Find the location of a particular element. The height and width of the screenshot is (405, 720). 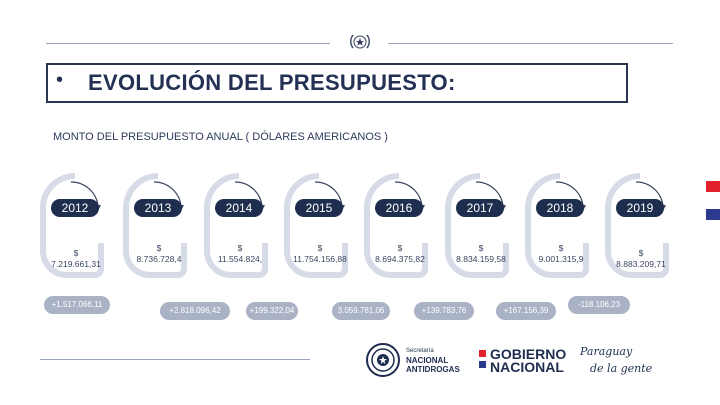

year-label: 2014 is located at coordinates (239, 208).